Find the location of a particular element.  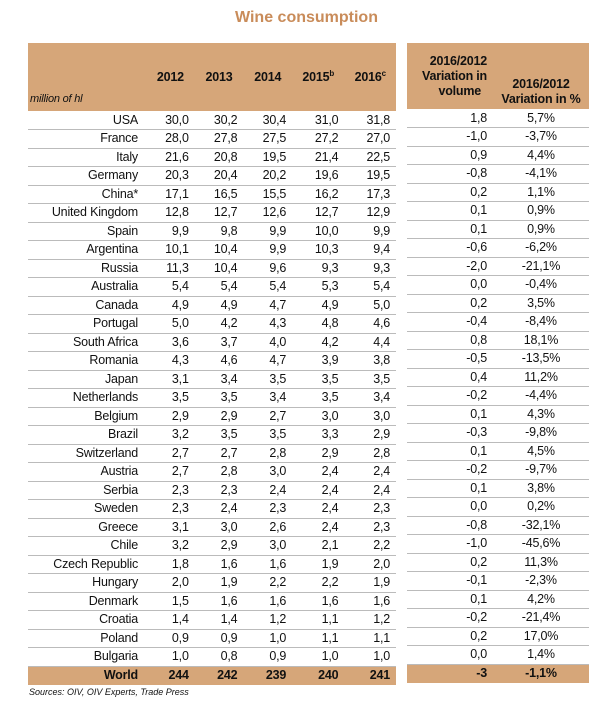

world-row: World 244 242 239 240 241 is located at coordinates (212, 675).